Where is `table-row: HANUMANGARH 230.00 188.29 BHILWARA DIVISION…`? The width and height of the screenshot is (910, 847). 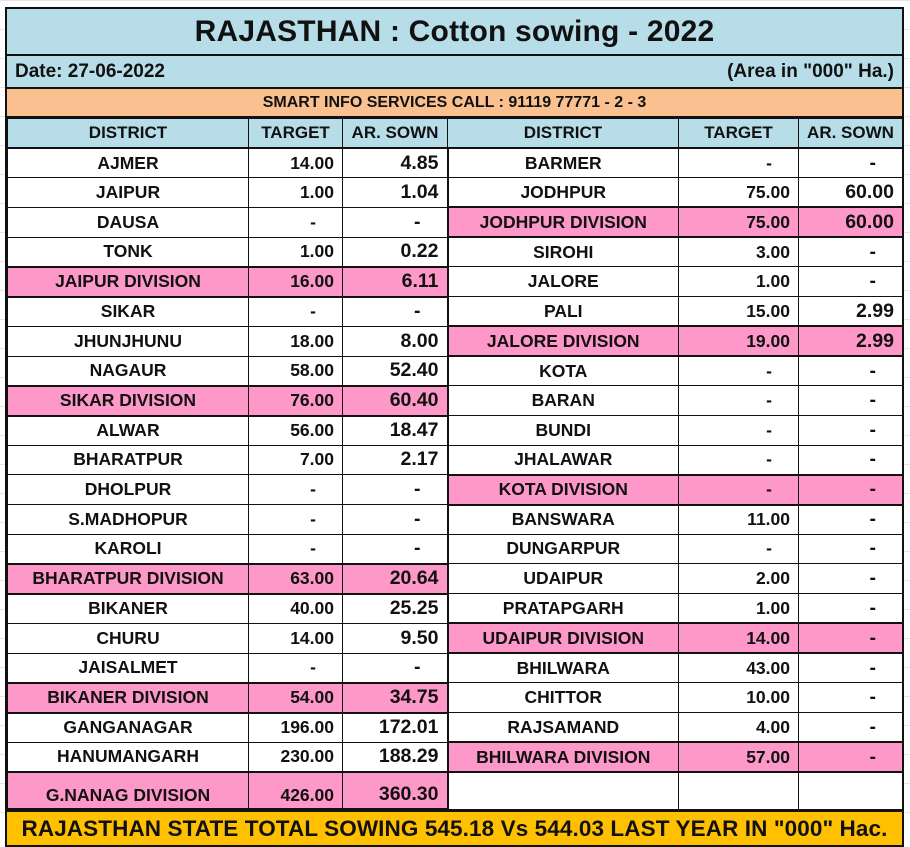
table-row: HANUMANGARH 230.00 188.29 BHILWARA DIVISION… is located at coordinates (455, 757).